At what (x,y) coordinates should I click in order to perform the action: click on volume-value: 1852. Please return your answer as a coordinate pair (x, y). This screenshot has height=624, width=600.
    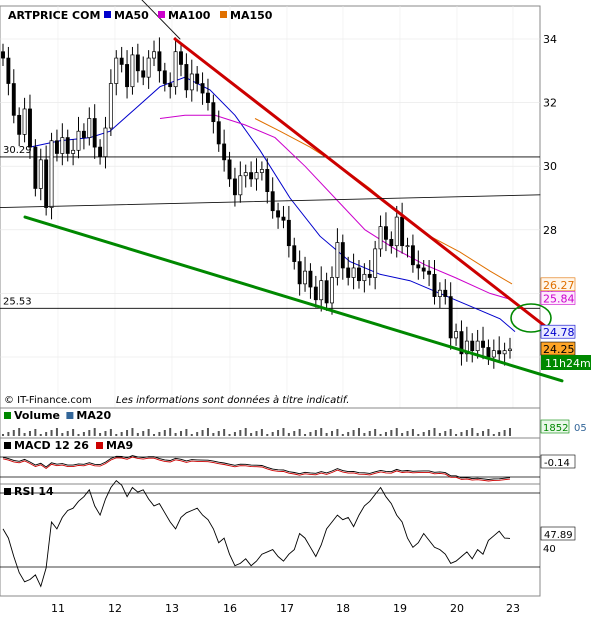
    Looking at the image, I should click on (555, 428).